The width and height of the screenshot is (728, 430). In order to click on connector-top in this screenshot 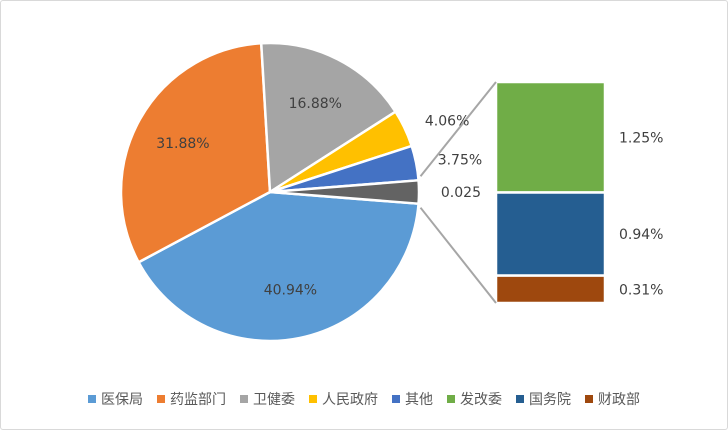, I will do `click(458, 129)`.